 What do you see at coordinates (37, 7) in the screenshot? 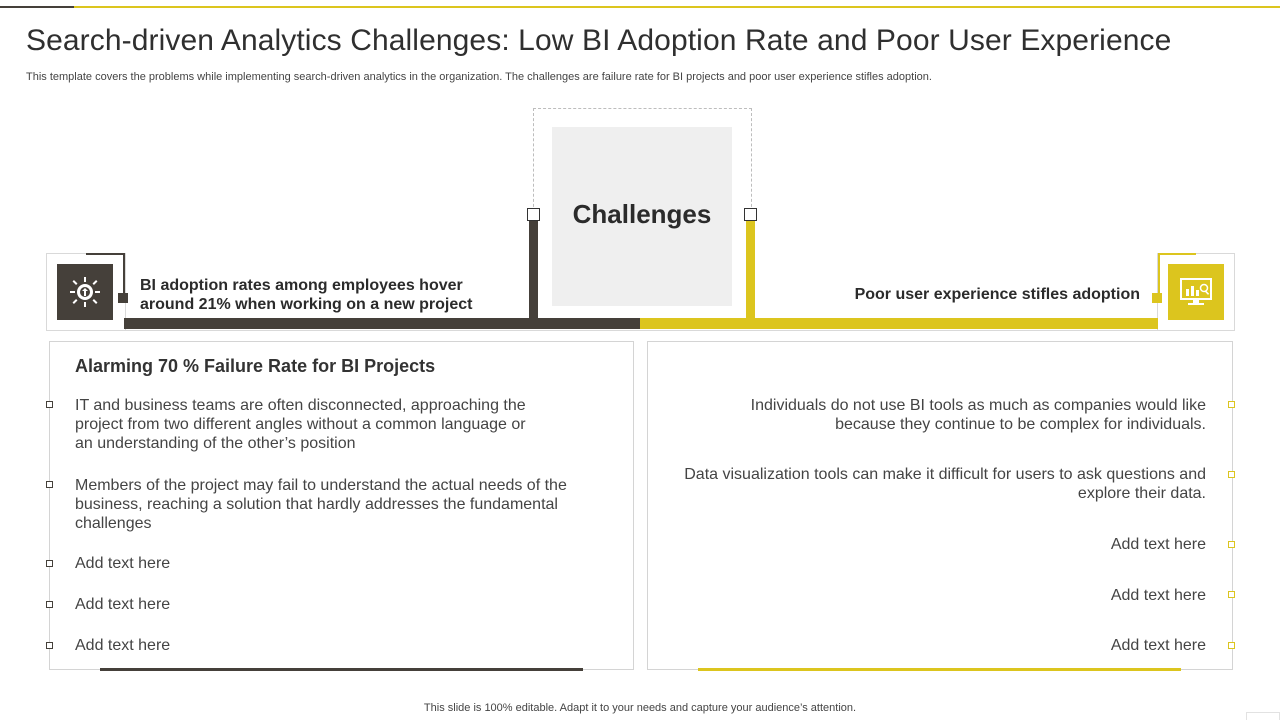
I see `top-accent-dark` at bounding box center [37, 7].